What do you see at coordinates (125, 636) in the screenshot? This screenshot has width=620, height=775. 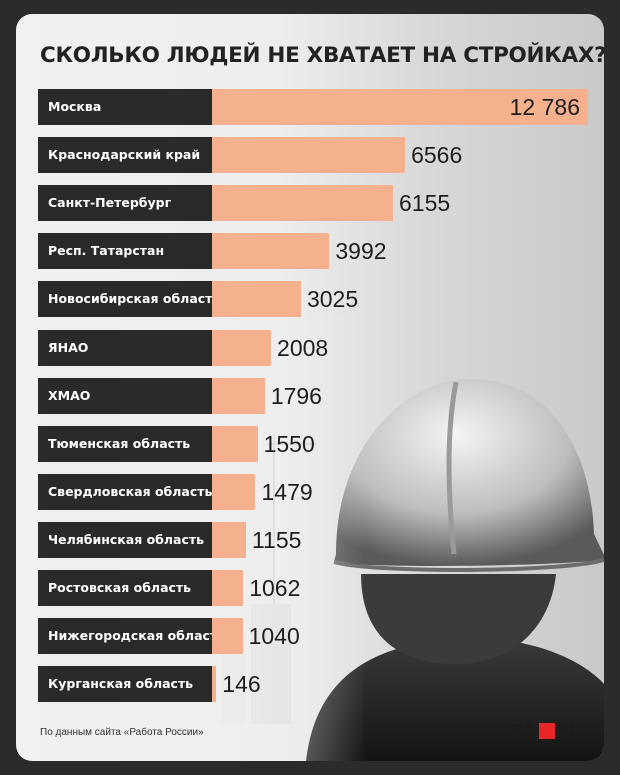 I see `category-label: Нижегородская область` at bounding box center [125, 636].